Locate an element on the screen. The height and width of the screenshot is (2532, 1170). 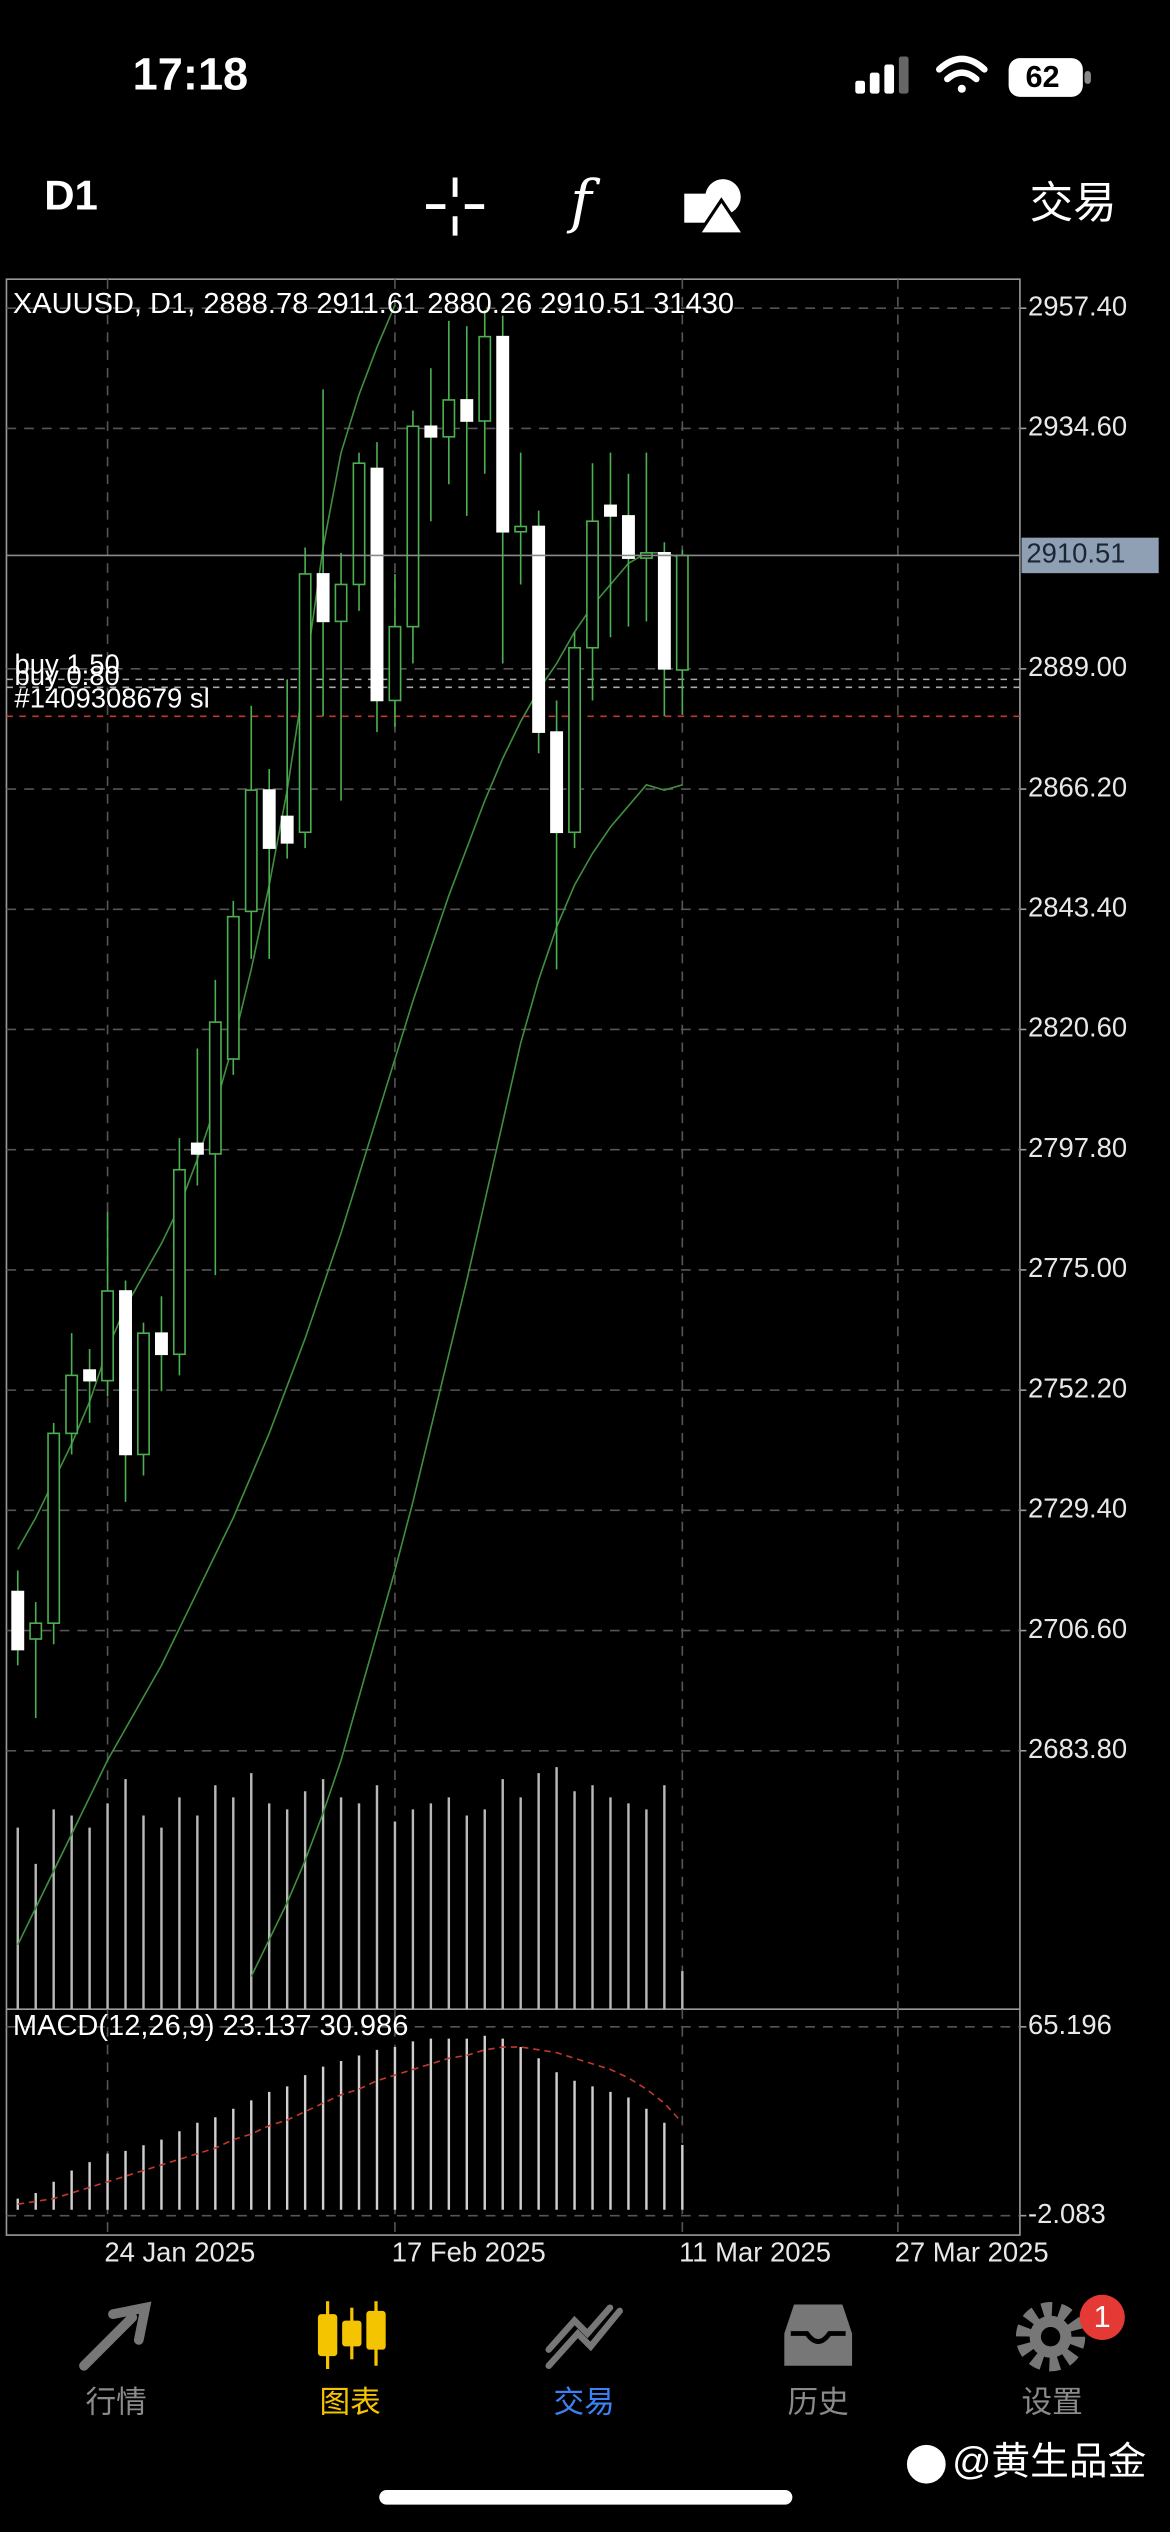
battery-icon: 62 is located at coordinates (1049, 77).